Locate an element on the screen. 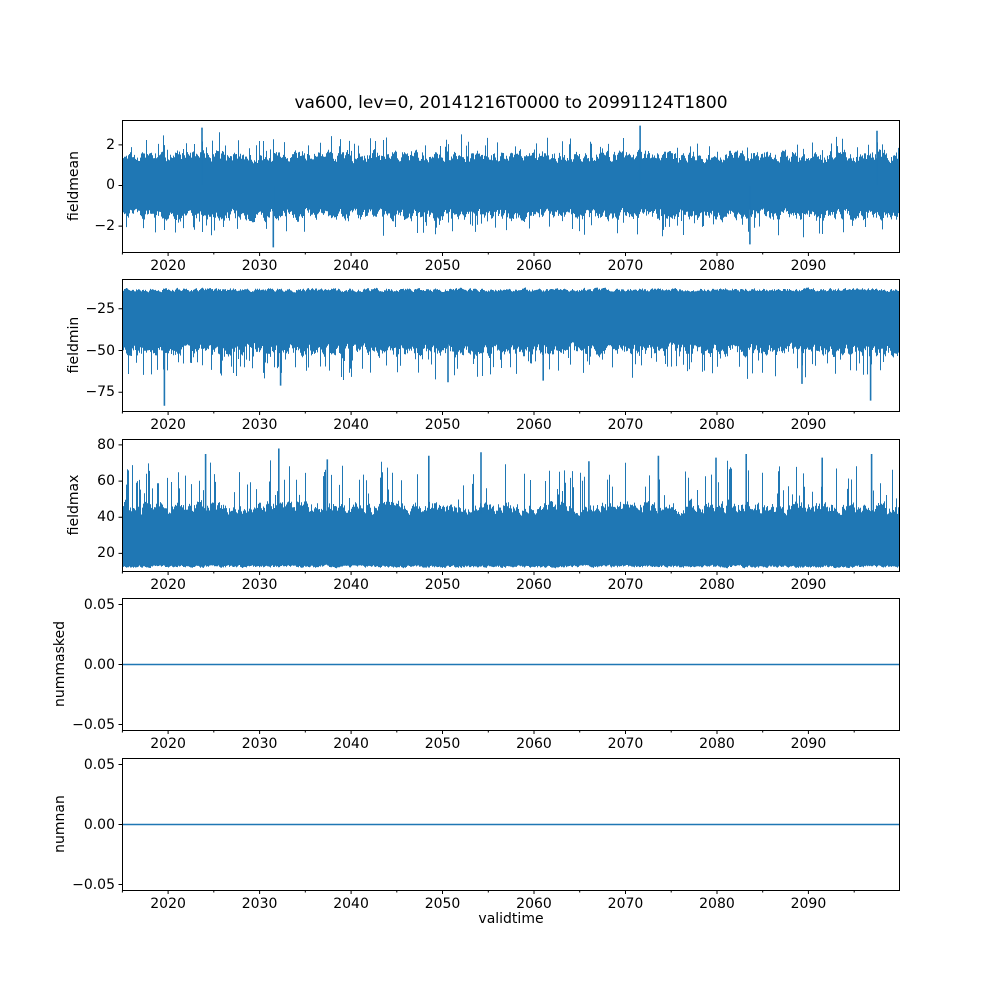  plot-canvas-fieldmean is located at coordinates (509, 188).